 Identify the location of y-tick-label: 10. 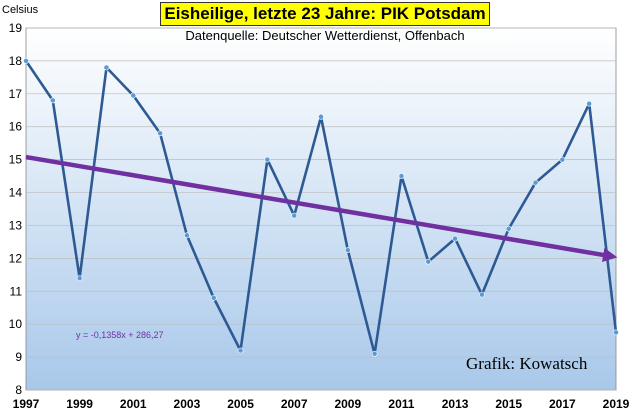
(16, 324).